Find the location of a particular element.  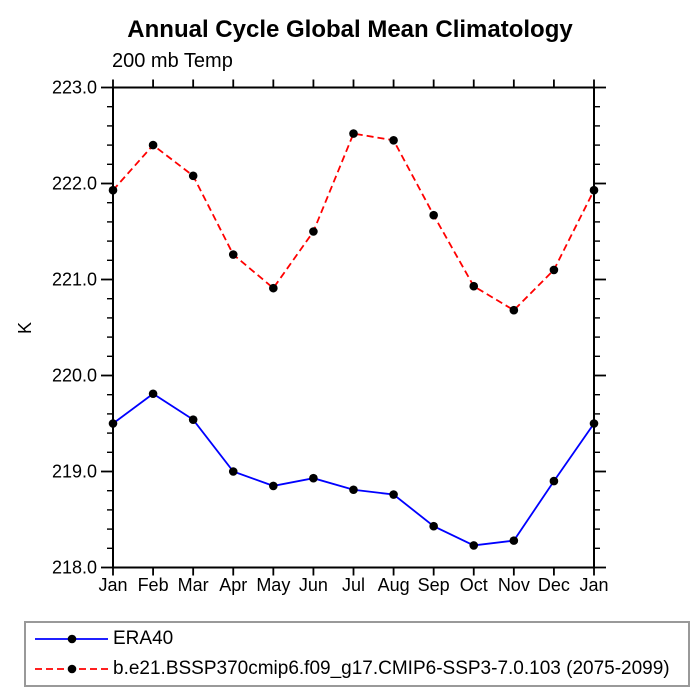

x-axis-month-label: Dec is located at coordinates (554, 585).